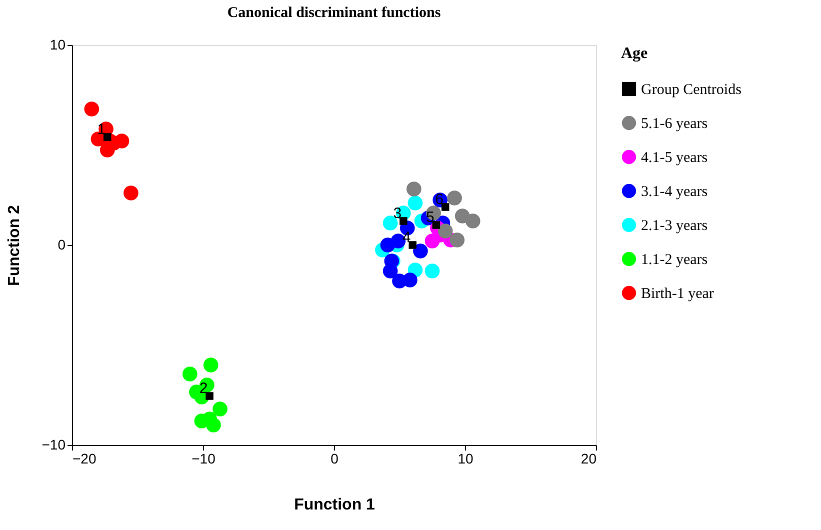 The image size is (821, 530). Describe the element at coordinates (58, 44) in the screenshot. I see `y-tick-label: 10` at that location.